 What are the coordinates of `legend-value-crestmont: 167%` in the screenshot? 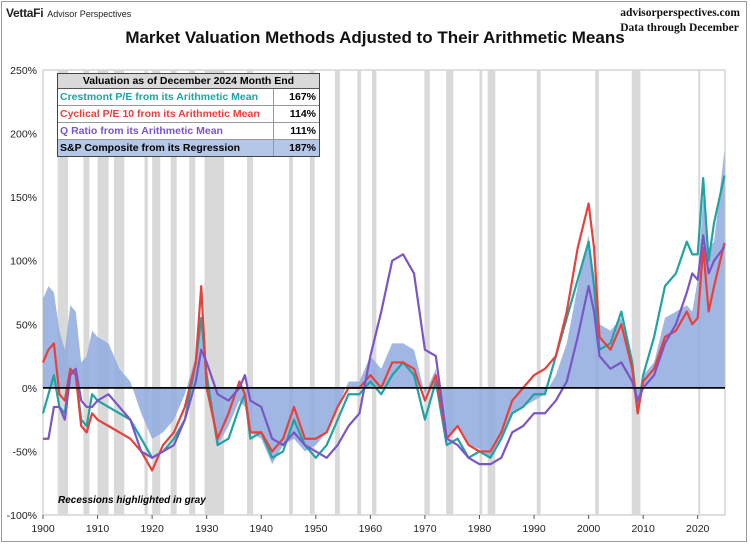 It's located at (302, 97).